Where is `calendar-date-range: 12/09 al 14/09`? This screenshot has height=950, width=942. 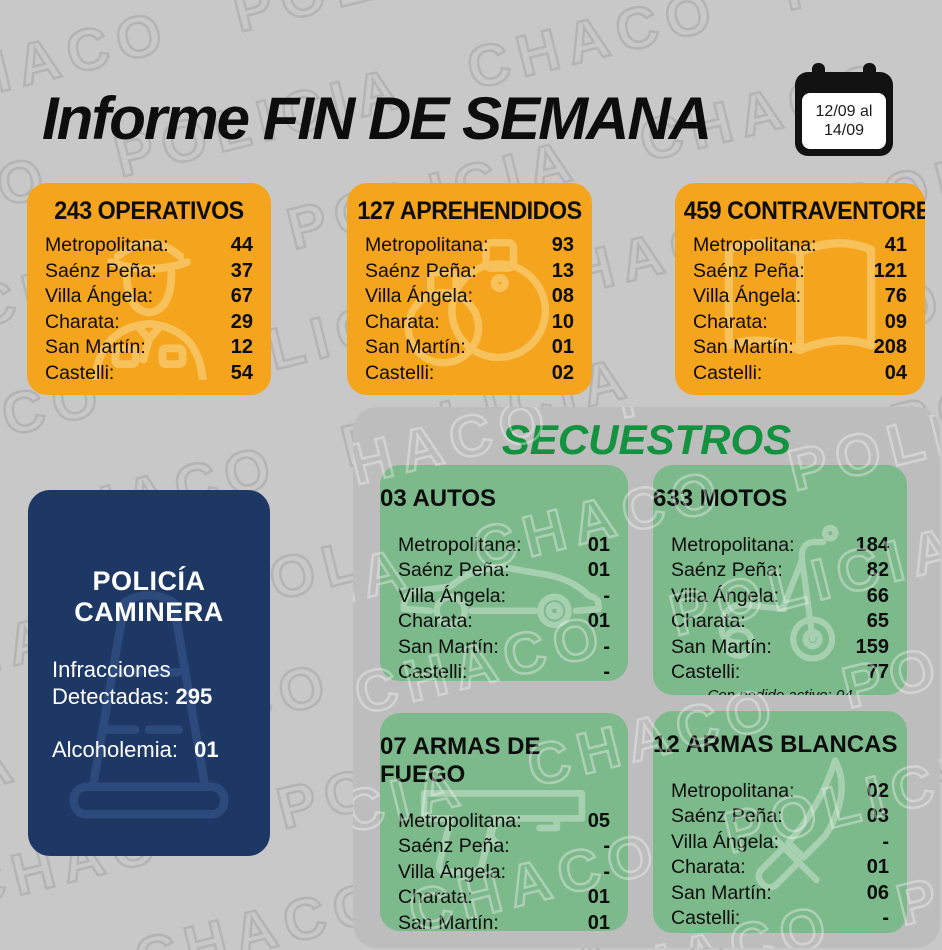 calendar-date-range: 12/09 al 14/09 is located at coordinates (844, 121).